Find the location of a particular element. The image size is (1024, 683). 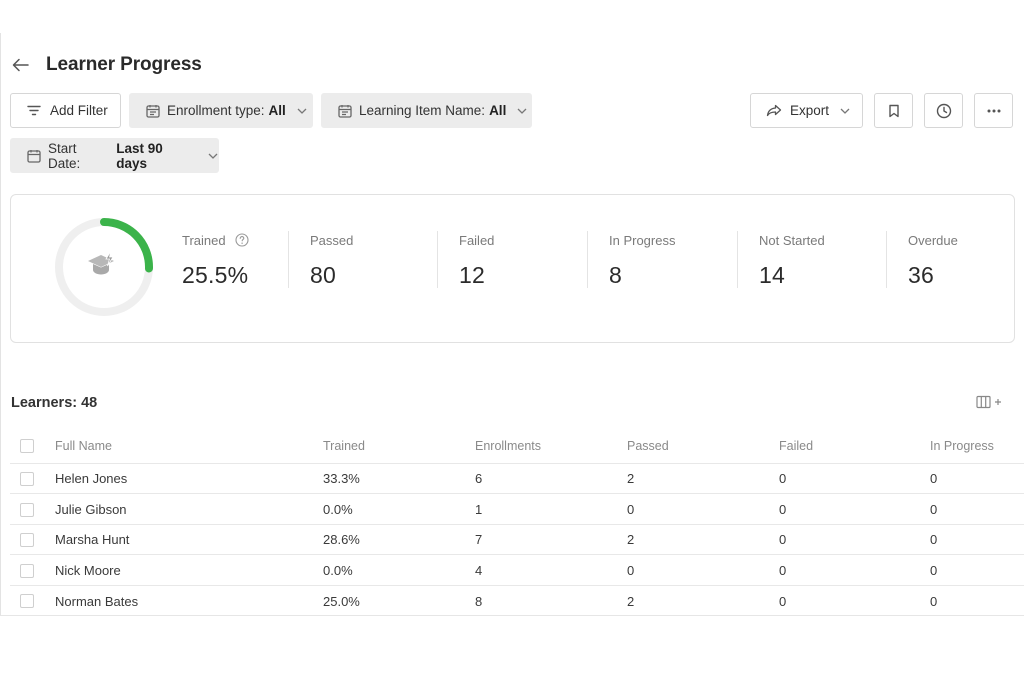

table-row: Marsha Hunt 28.6% 7 2 0 0 is located at coordinates (517, 540).